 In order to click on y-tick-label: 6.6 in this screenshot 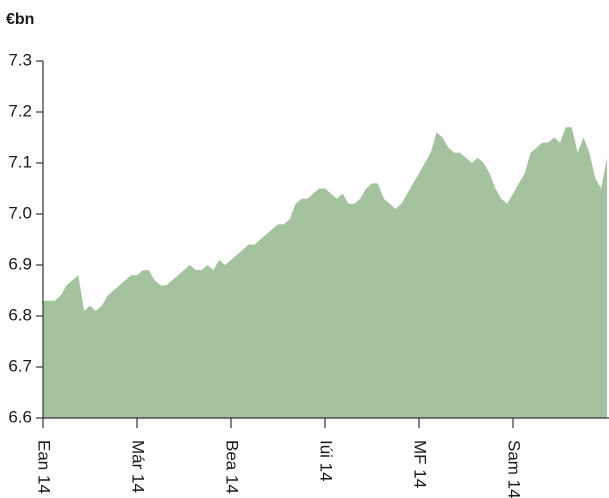, I will do `click(20, 416)`.